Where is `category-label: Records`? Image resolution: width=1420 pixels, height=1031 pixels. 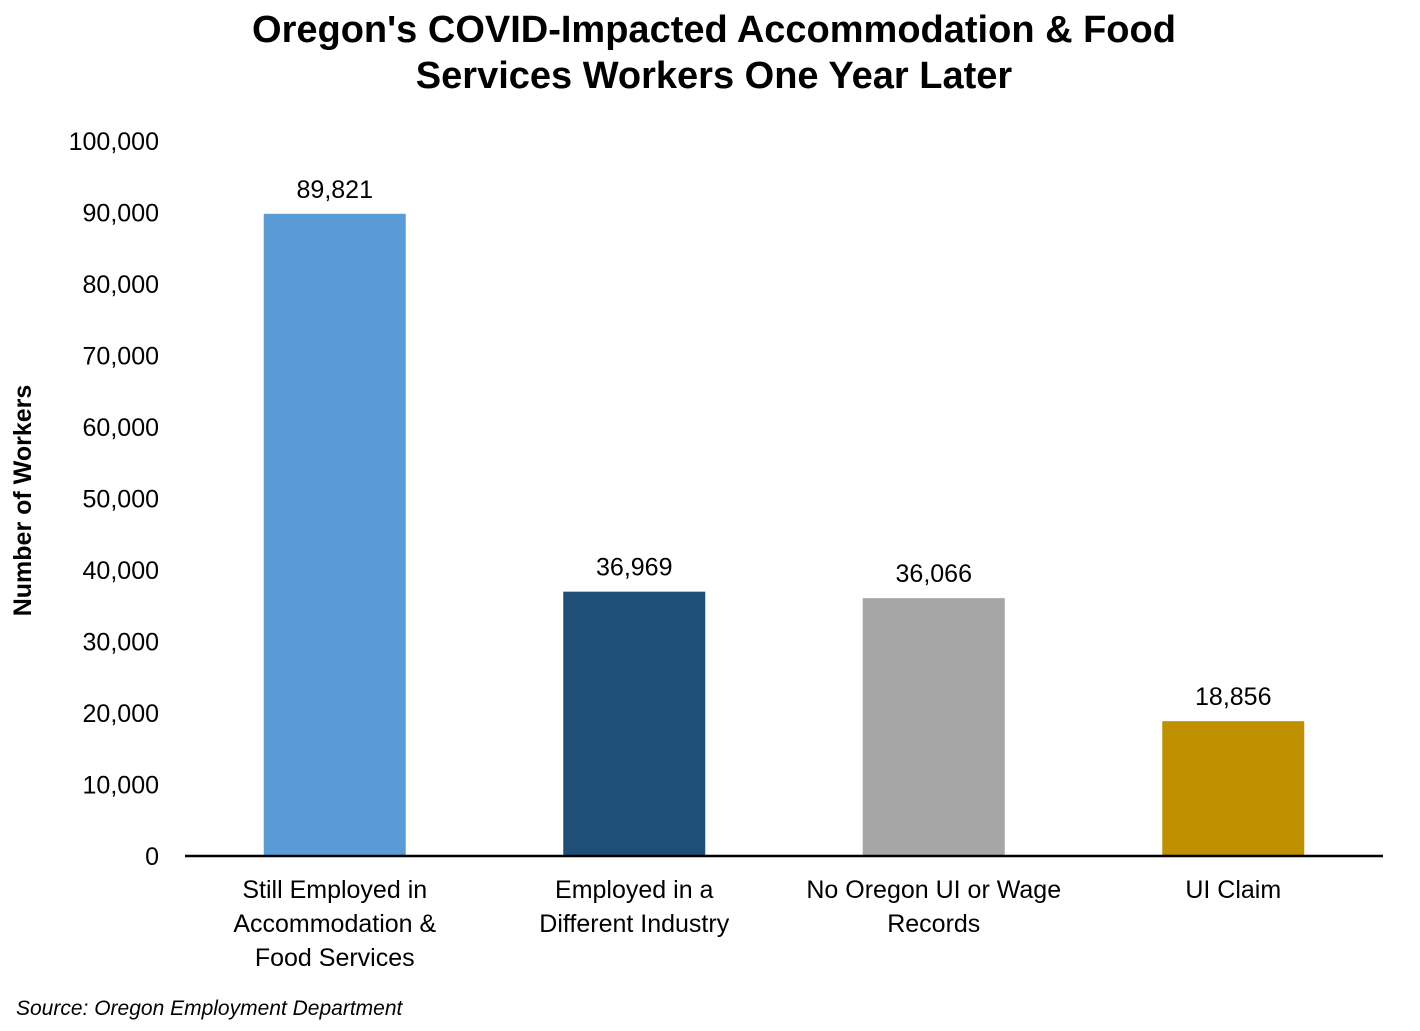
category-label: Records is located at coordinates (933, 924).